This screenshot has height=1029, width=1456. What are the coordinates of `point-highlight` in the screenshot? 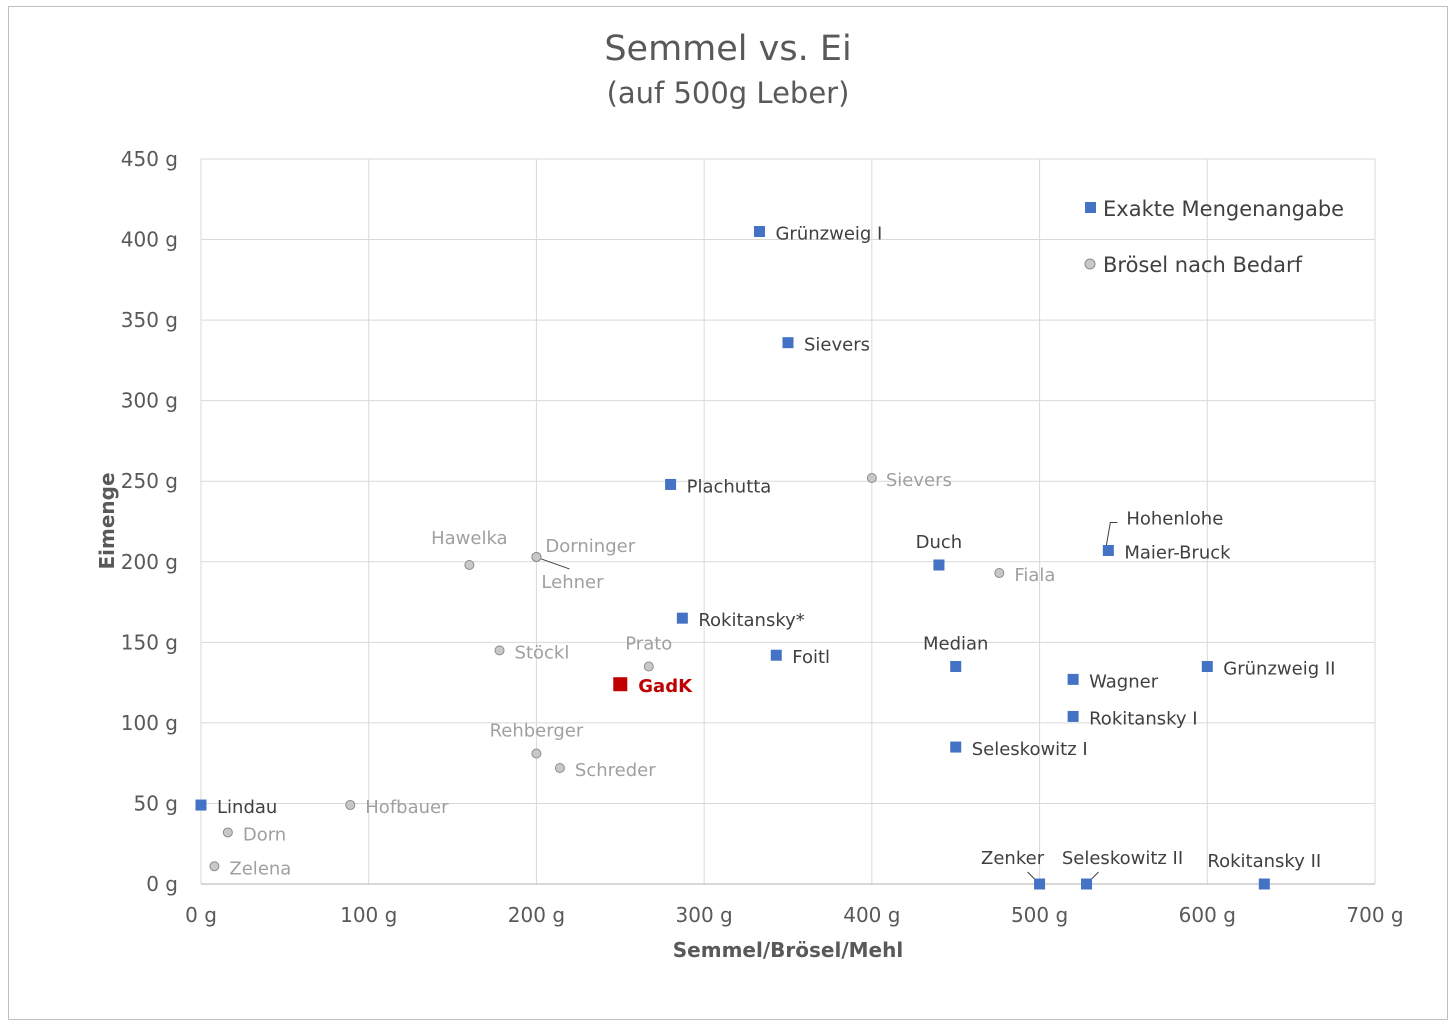 It's located at (620, 684).